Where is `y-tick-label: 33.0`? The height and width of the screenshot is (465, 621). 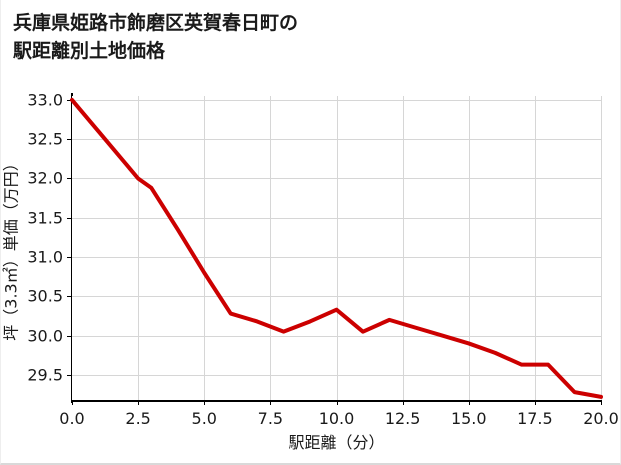 y-tick-label: 33.0 is located at coordinates (45, 100).